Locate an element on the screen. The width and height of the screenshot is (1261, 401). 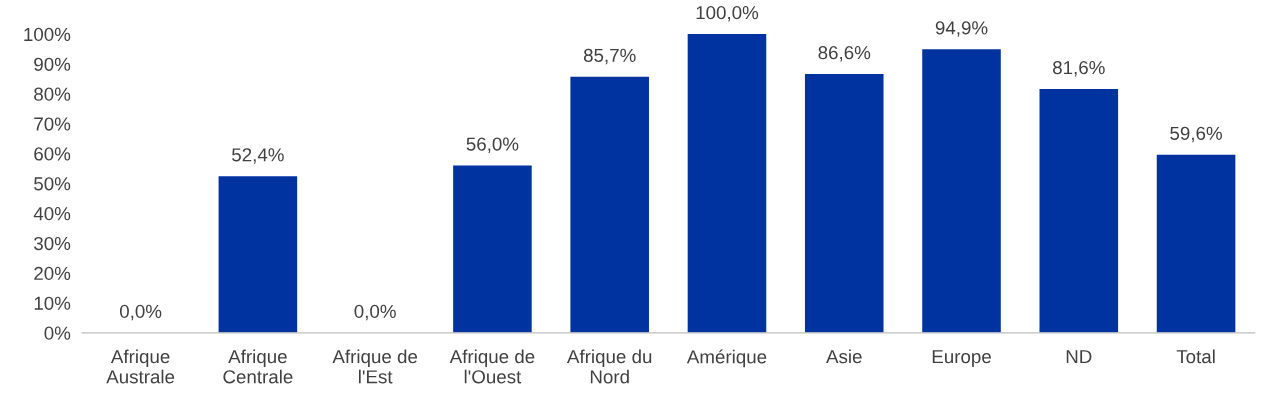
y-tick-label: 90% is located at coordinates (52, 64).